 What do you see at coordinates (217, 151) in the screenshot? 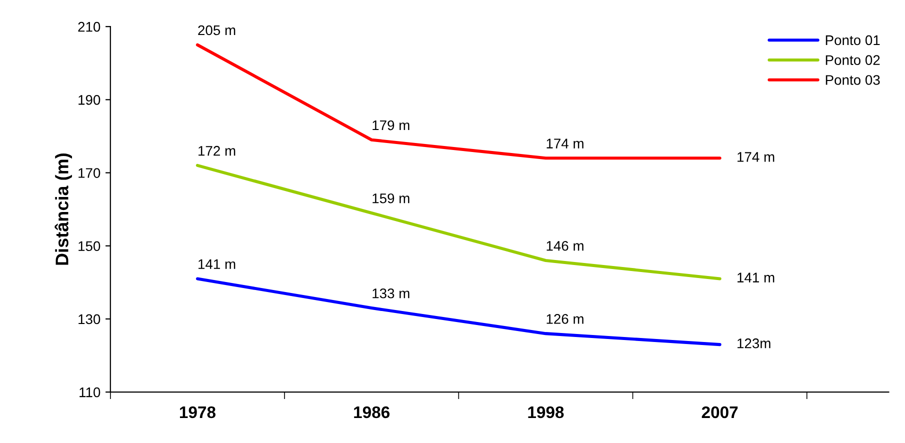
I see `data-label: 172 m` at bounding box center [217, 151].